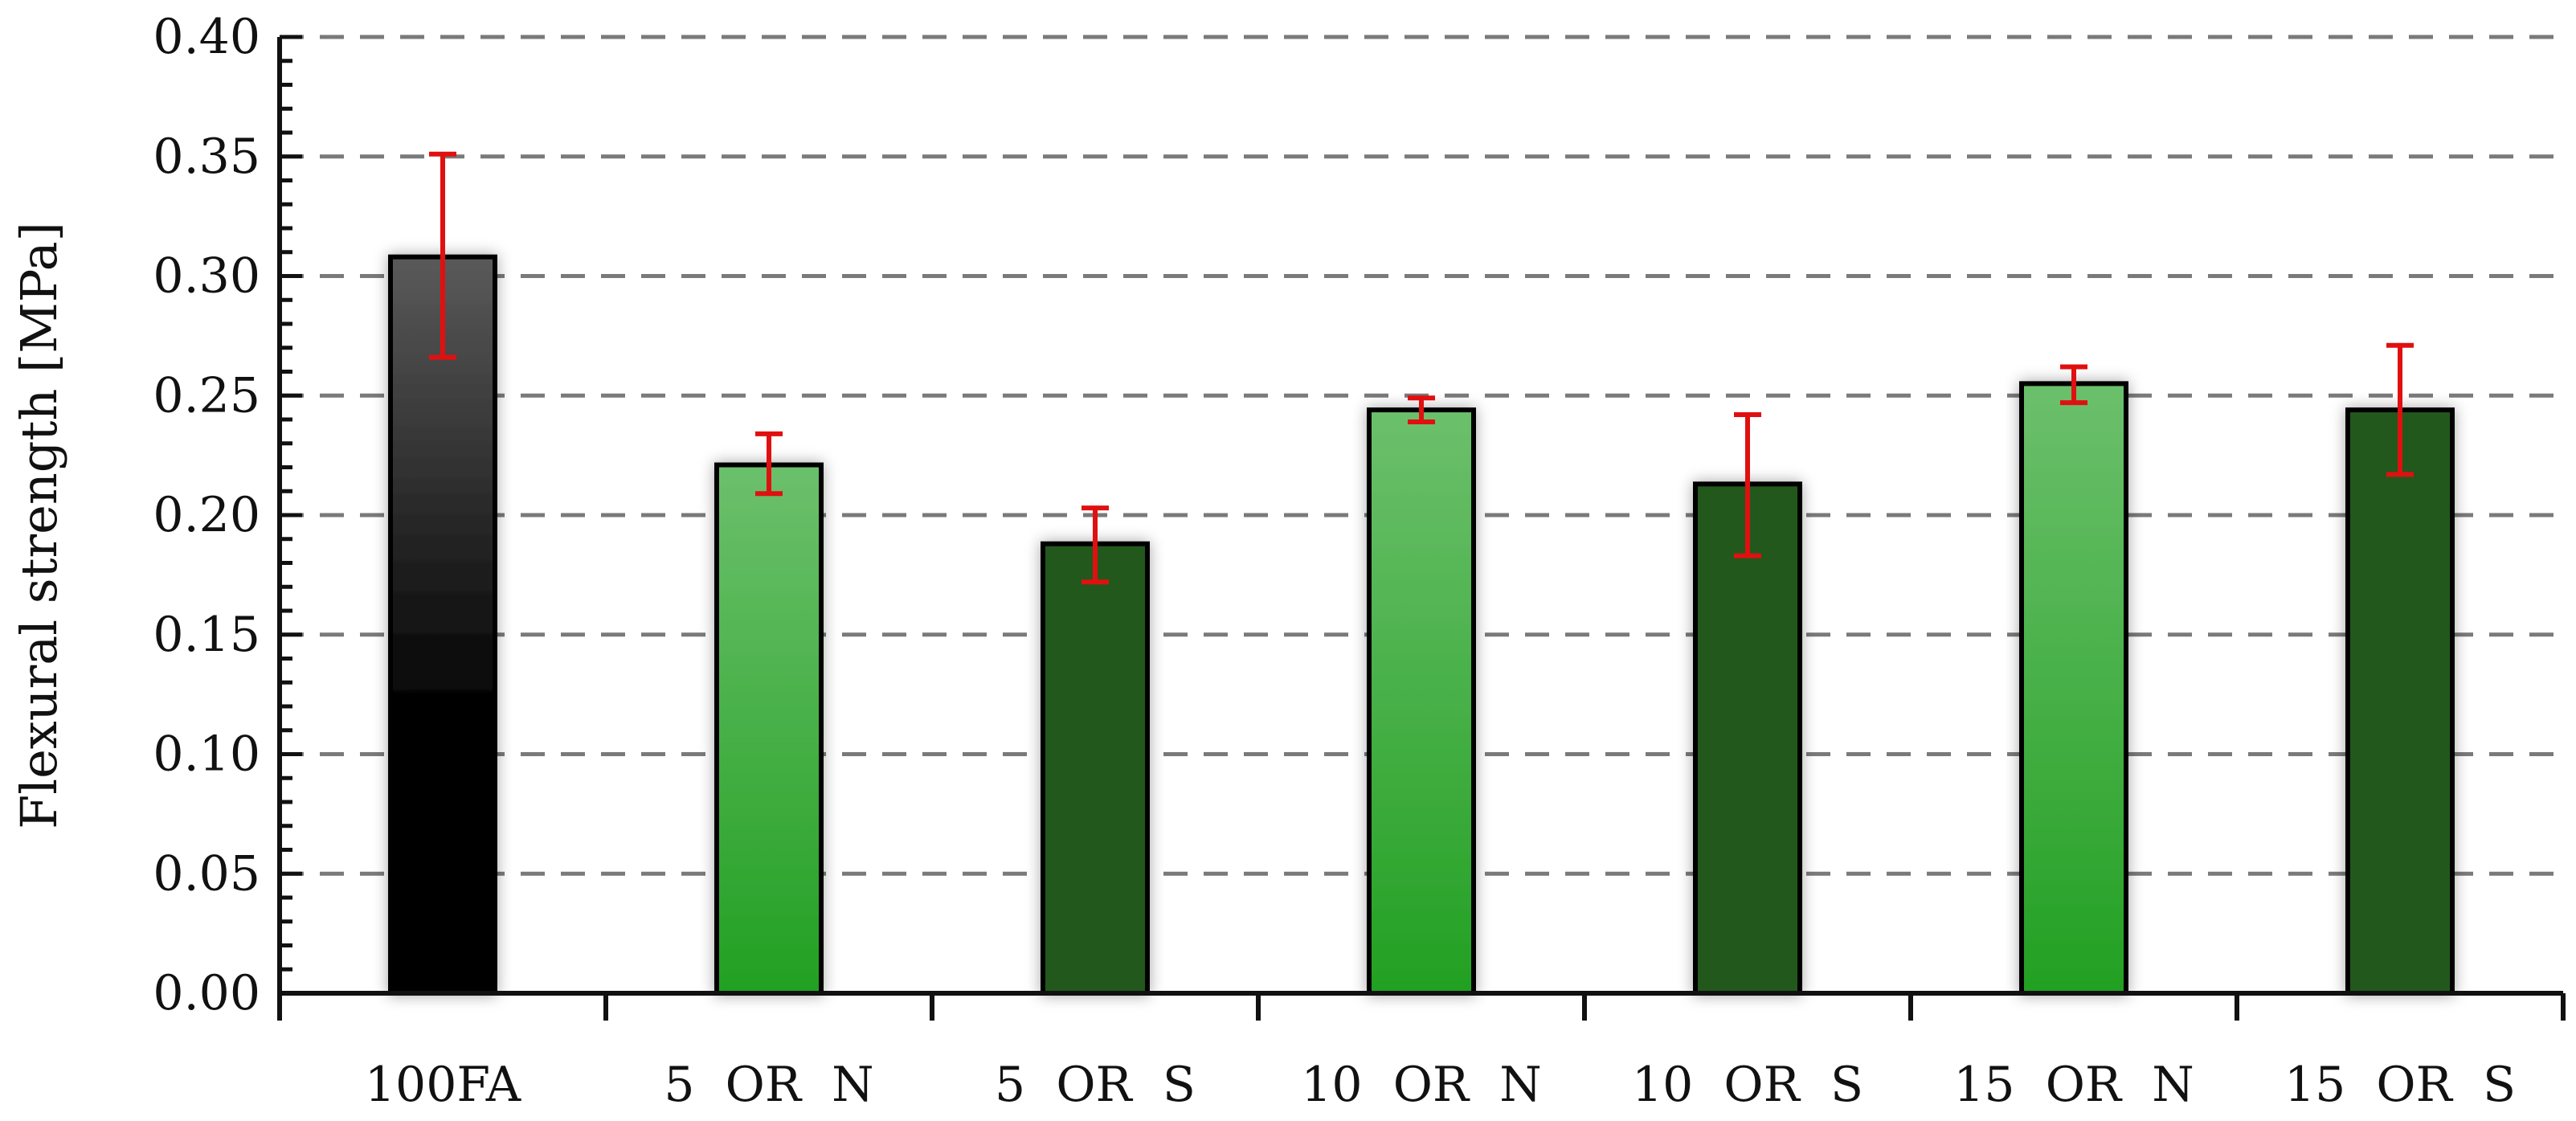 Image resolution: width=2576 pixels, height=1121 pixels. Describe the element at coordinates (207, 157) in the screenshot. I see `y-tick-label: 0.35` at that location.